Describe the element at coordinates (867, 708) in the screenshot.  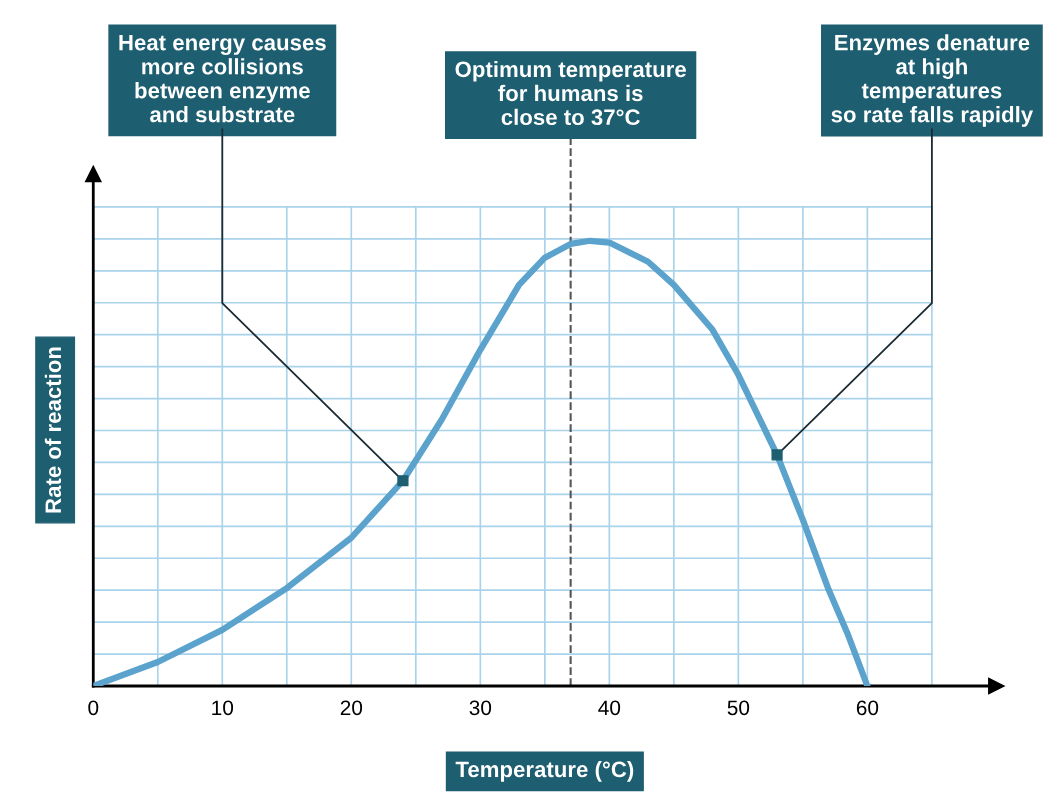
I see `x-tick-label: 60` at that location.